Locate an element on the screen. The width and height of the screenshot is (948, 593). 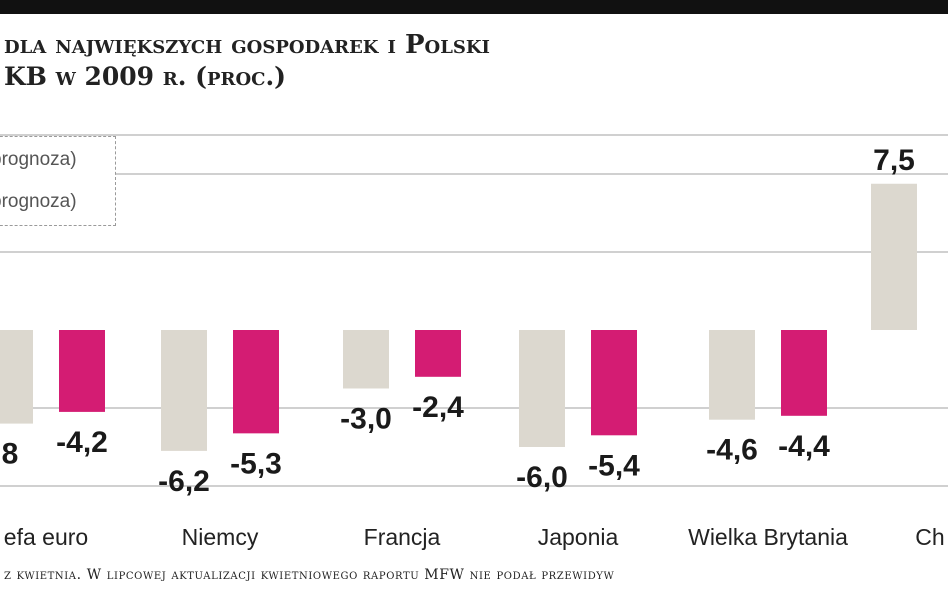
data-label-series-2-2: -2,4 is located at coordinates (438, 407).